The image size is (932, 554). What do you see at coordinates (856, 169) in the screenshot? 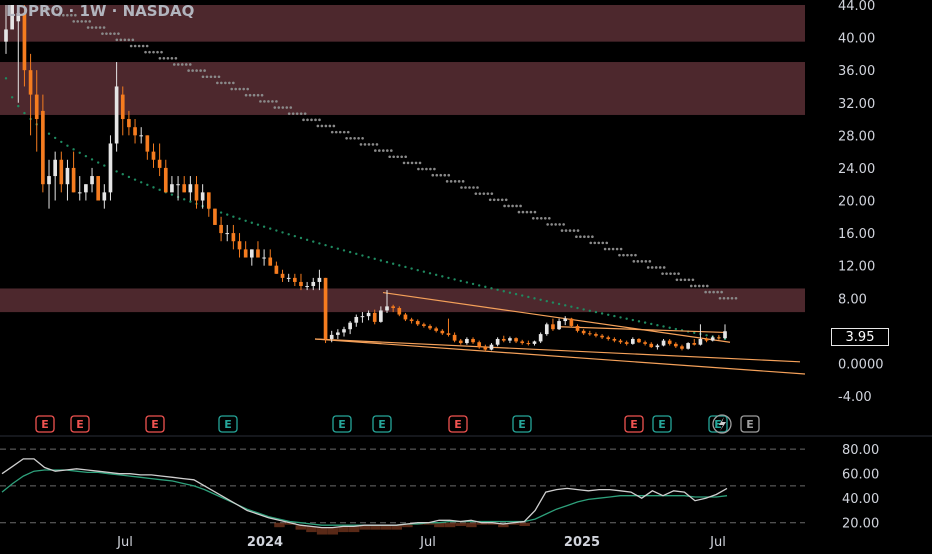
I see `y-tick-label-5: 24.00` at bounding box center [856, 169].